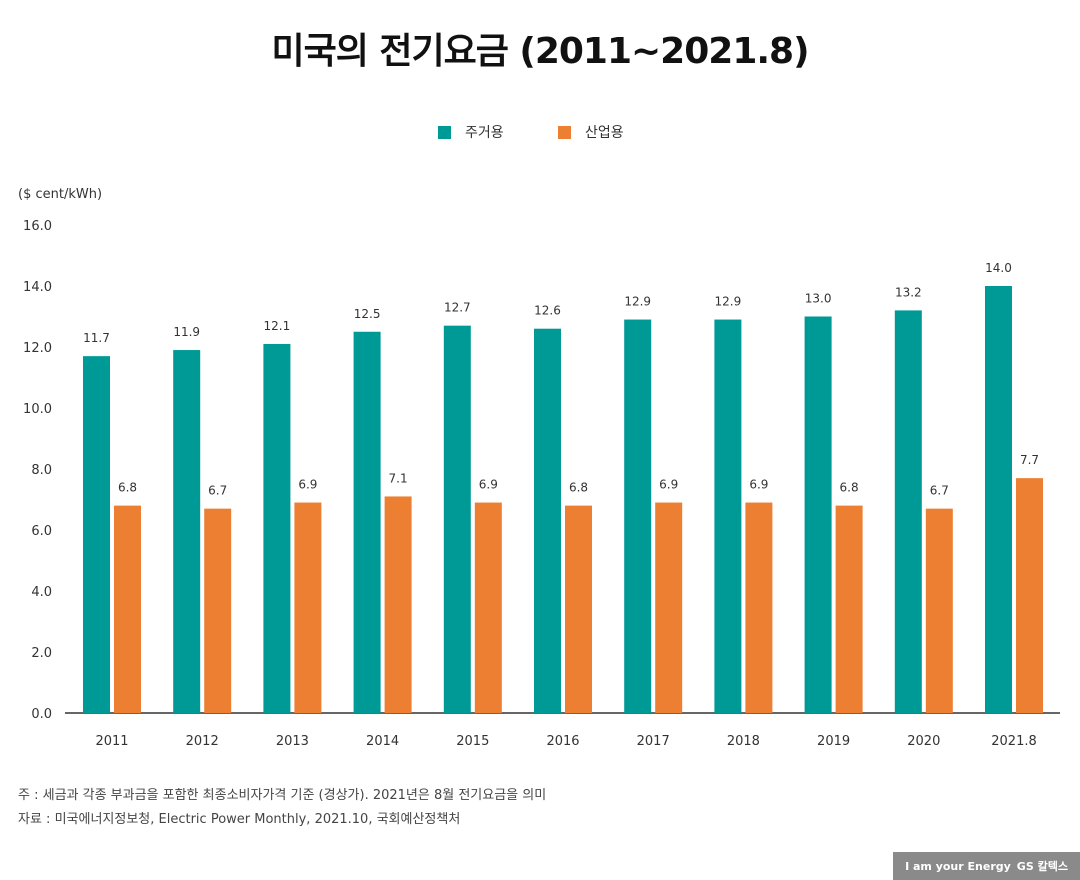  What do you see at coordinates (292, 741) in the screenshot?
I see `x-tick-label: 2013` at bounding box center [292, 741].